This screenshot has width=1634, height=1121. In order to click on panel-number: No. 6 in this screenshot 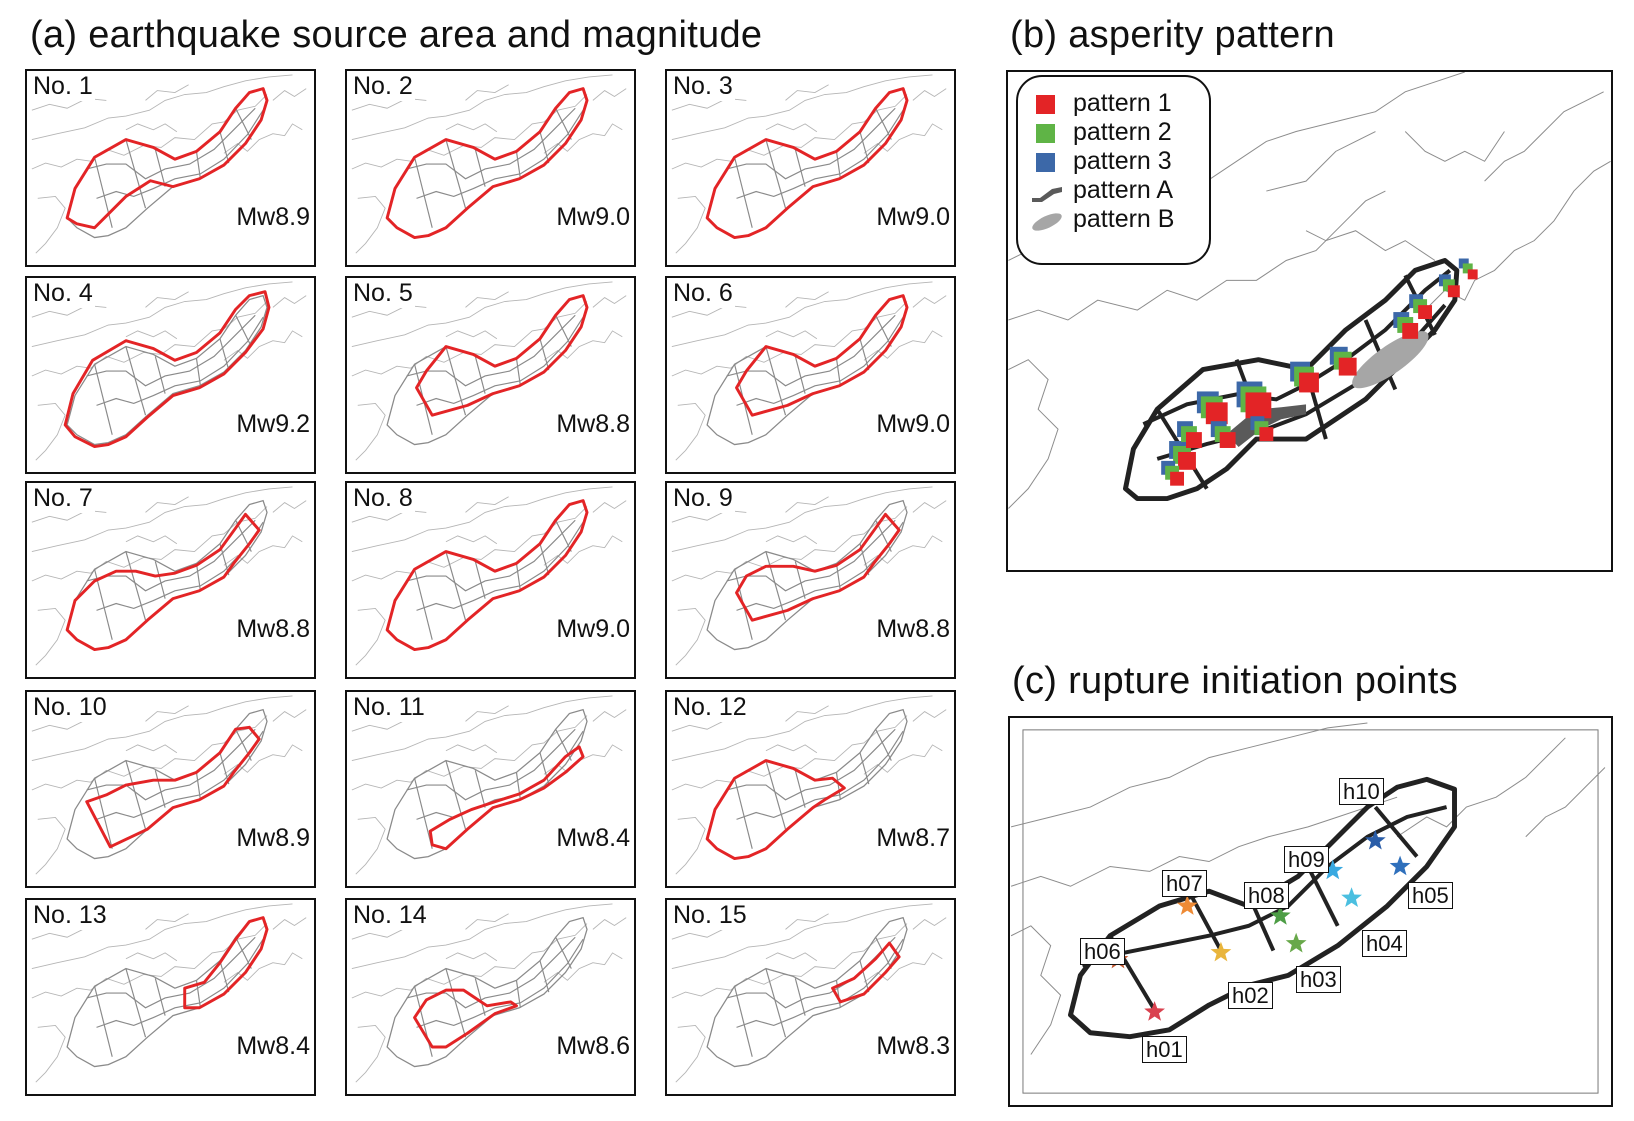, I will do `click(703, 293)`.